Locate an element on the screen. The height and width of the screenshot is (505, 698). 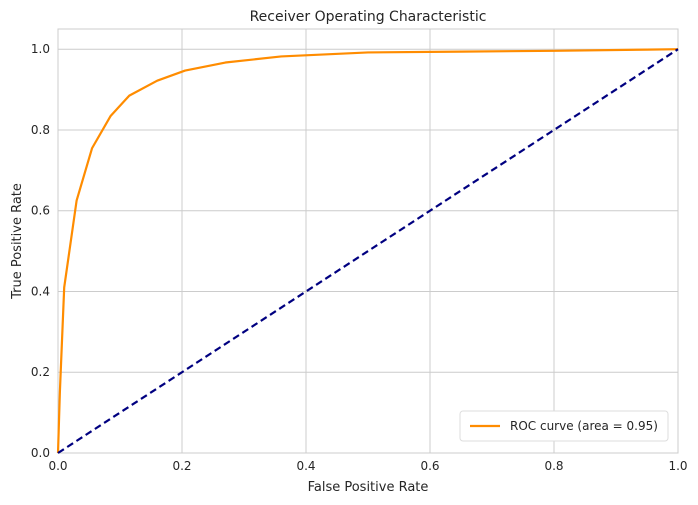
y-tick-label: 0.6 is located at coordinates (40, 211).